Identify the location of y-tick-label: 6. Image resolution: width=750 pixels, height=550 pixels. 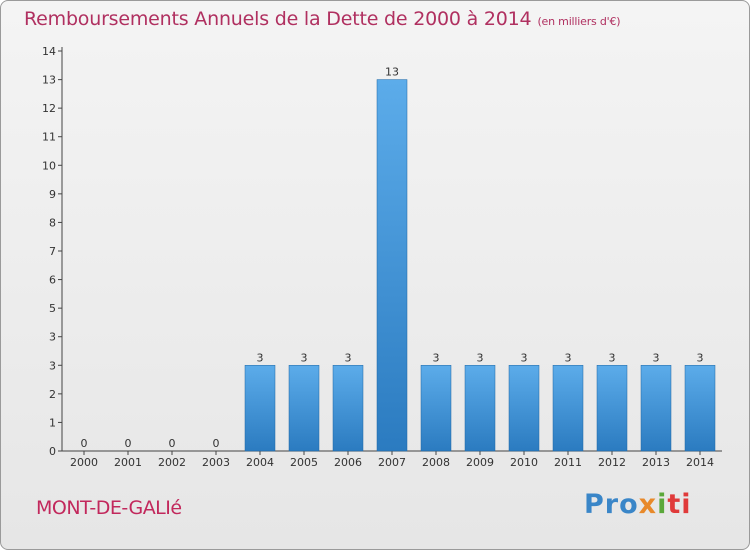
(52, 280).